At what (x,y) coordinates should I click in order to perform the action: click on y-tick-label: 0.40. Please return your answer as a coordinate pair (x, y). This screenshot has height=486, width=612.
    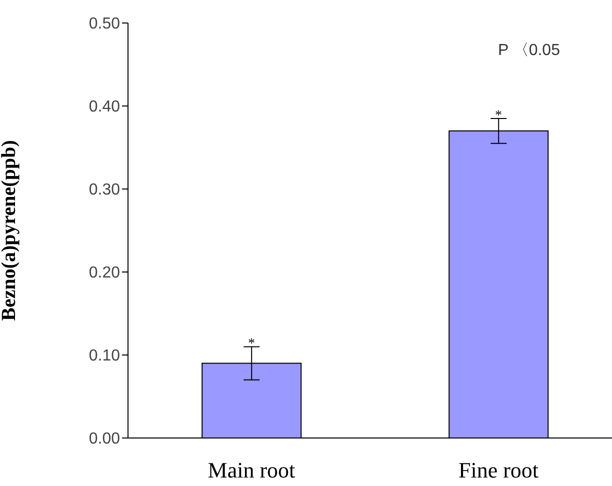
    Looking at the image, I should click on (104, 107).